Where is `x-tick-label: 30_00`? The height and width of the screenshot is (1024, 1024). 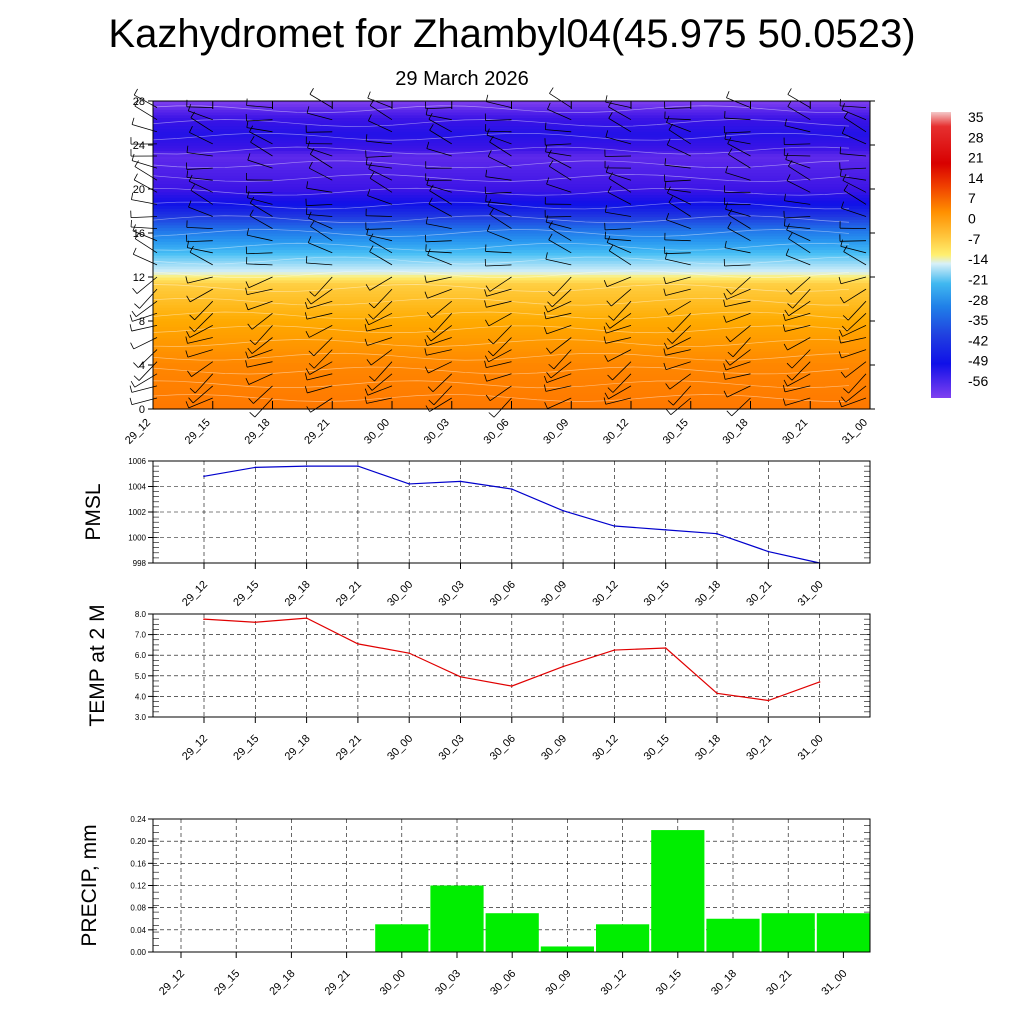
x-tick-label: 30_00 is located at coordinates (400, 748).